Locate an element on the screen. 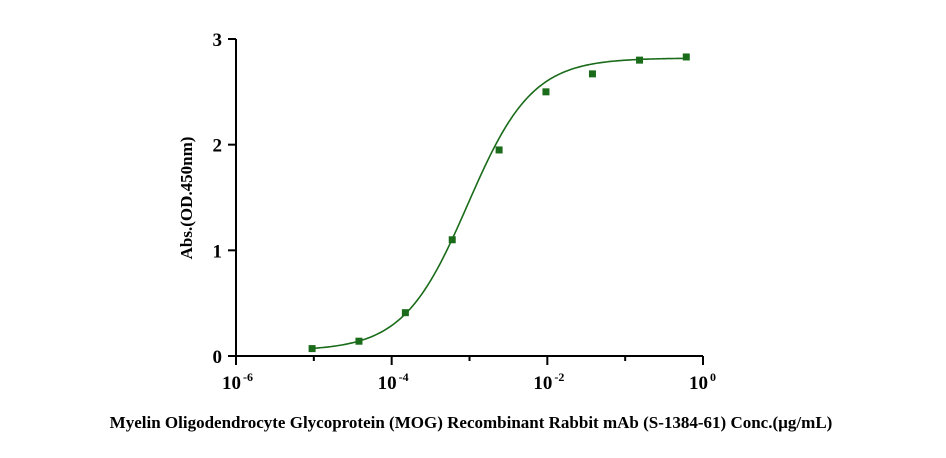  y-tick-label: 1 is located at coordinates (218, 251).